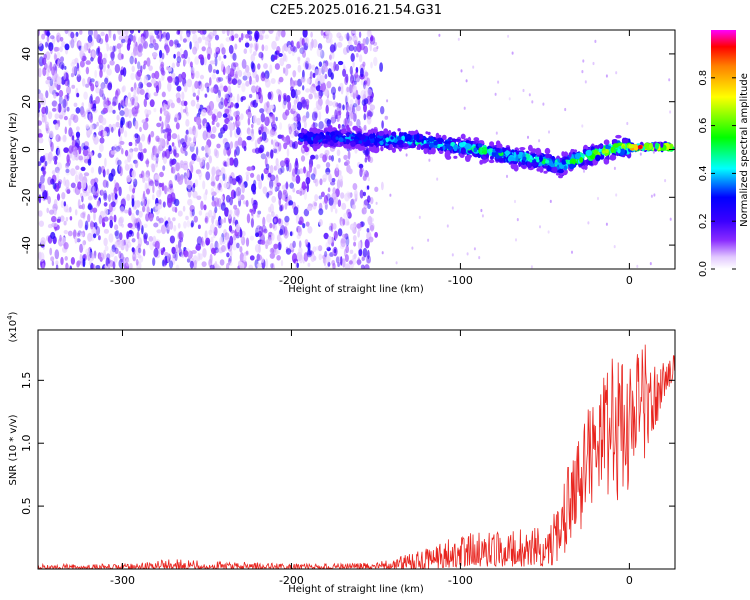  What do you see at coordinates (744, 150) in the screenshot?
I see `colorbar-label: Normalized spectral amplitude` at bounding box center [744, 150].